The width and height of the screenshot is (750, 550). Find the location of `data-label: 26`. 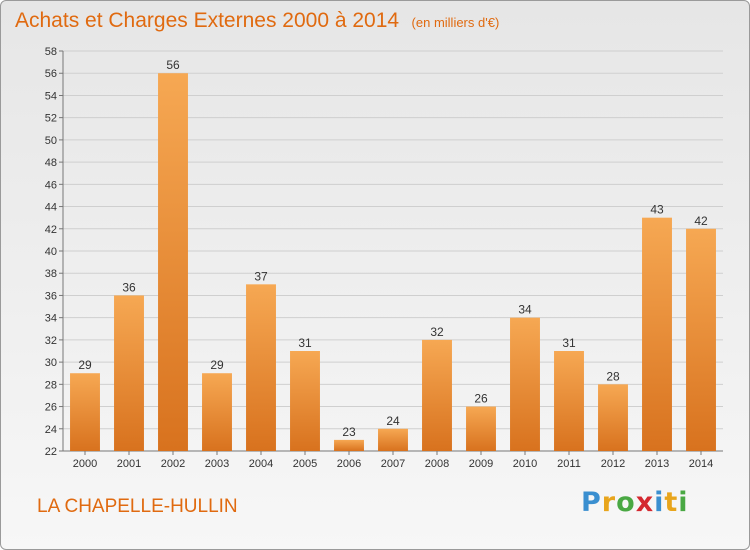

data-label: 26 is located at coordinates (481, 399).